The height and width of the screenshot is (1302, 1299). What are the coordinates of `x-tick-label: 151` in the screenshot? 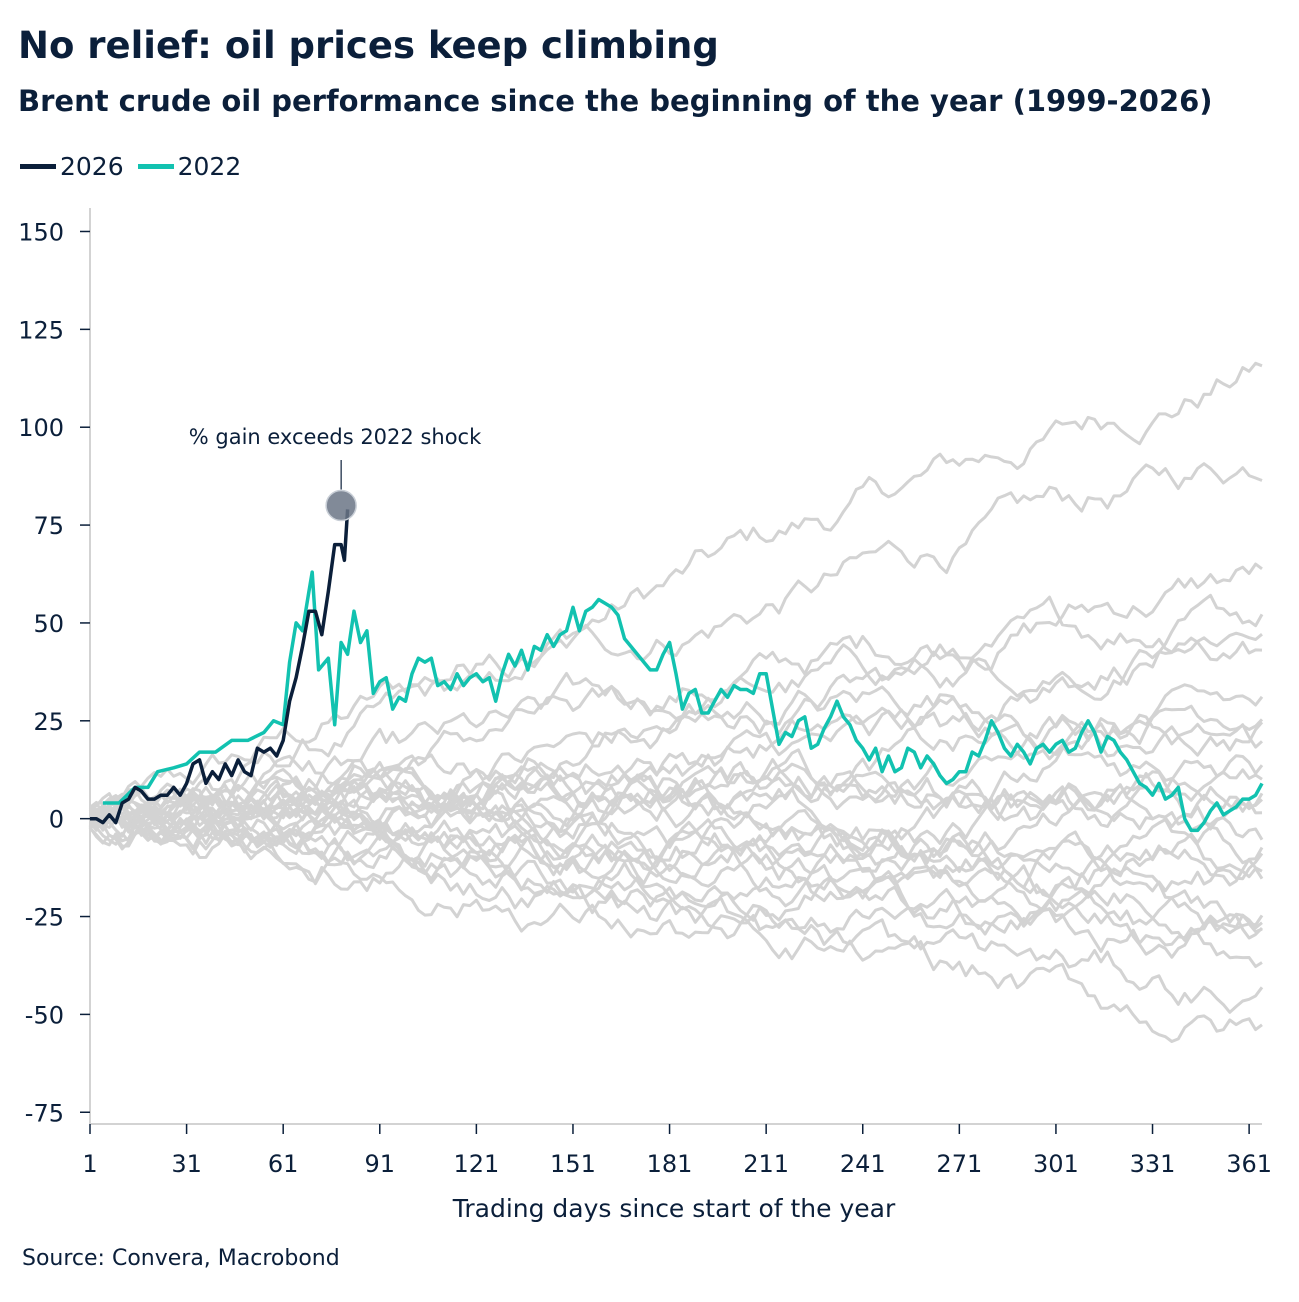 It's located at (573, 1164).